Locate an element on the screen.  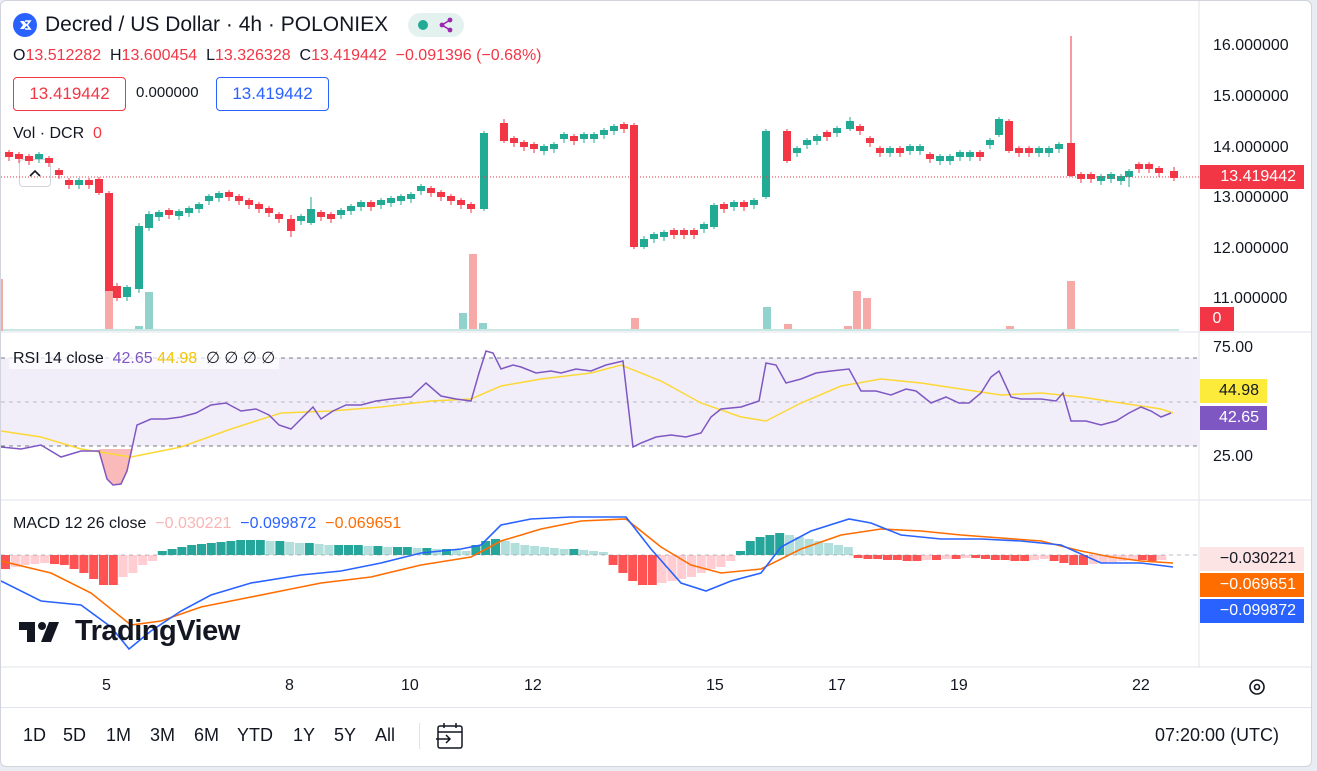
symbol-header: Decred / US Dollar · 4h · POLONIEX is located at coordinates (239, 25).